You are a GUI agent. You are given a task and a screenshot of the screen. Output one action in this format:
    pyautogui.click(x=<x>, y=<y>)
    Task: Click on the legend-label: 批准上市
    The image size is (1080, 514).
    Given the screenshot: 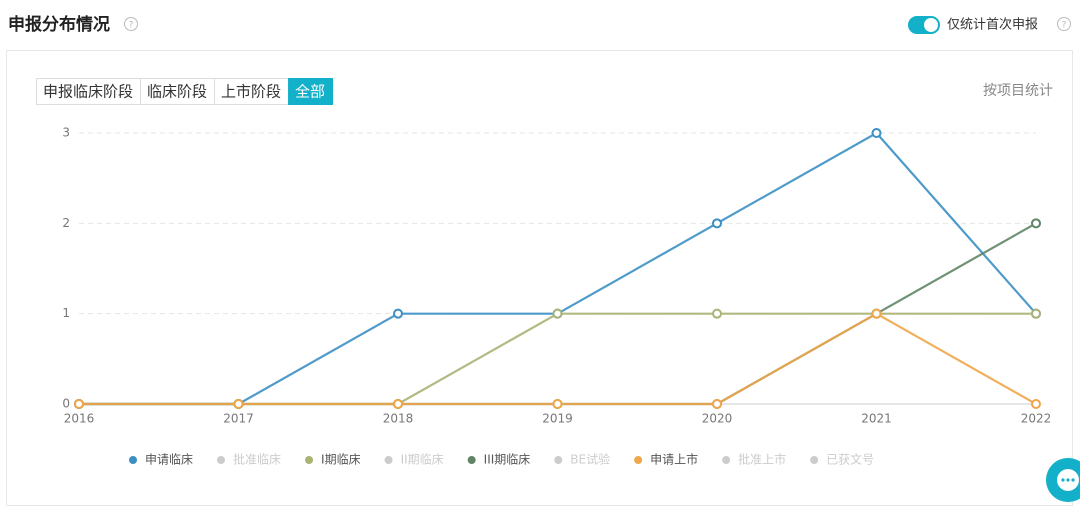 What is the action you would take?
    pyautogui.click(x=762, y=459)
    